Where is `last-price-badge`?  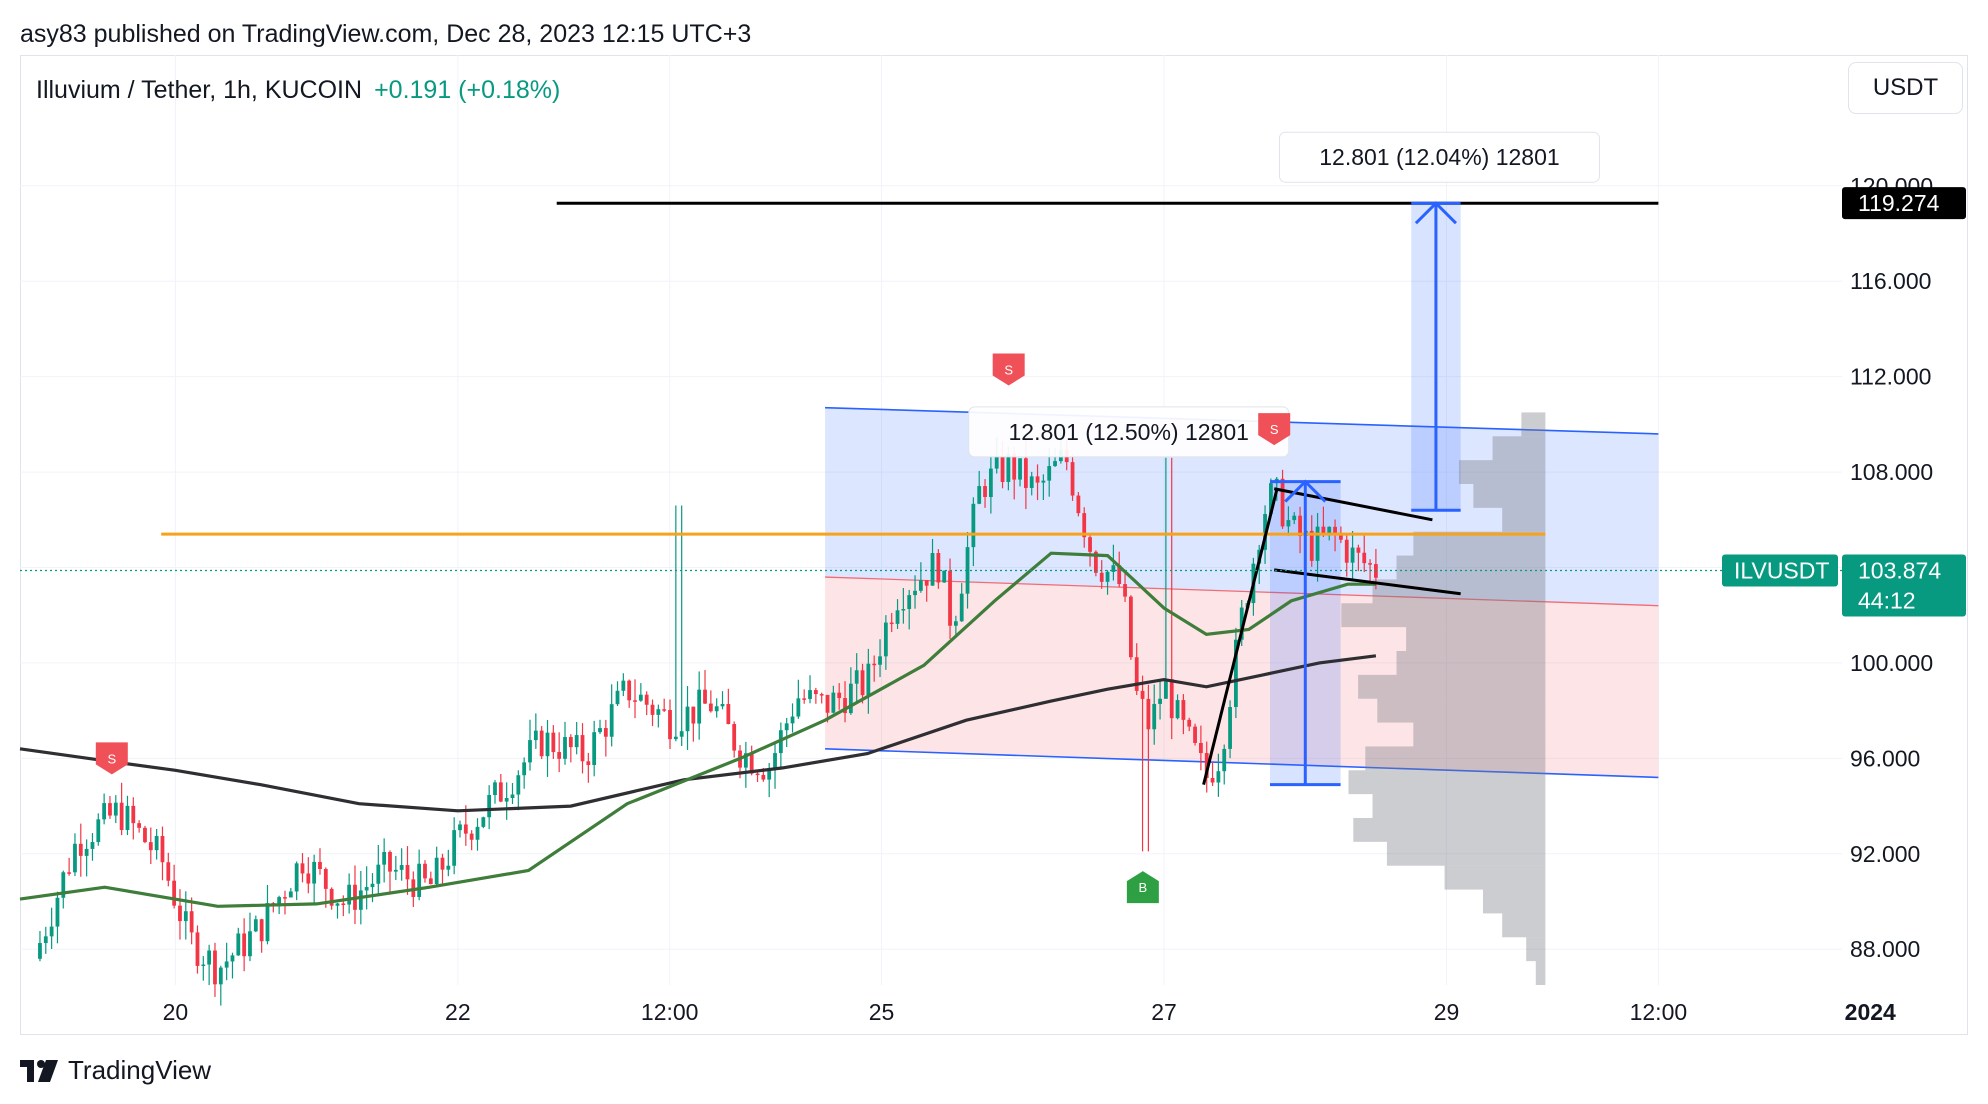
last-price-badge is located at coordinates (1904, 585).